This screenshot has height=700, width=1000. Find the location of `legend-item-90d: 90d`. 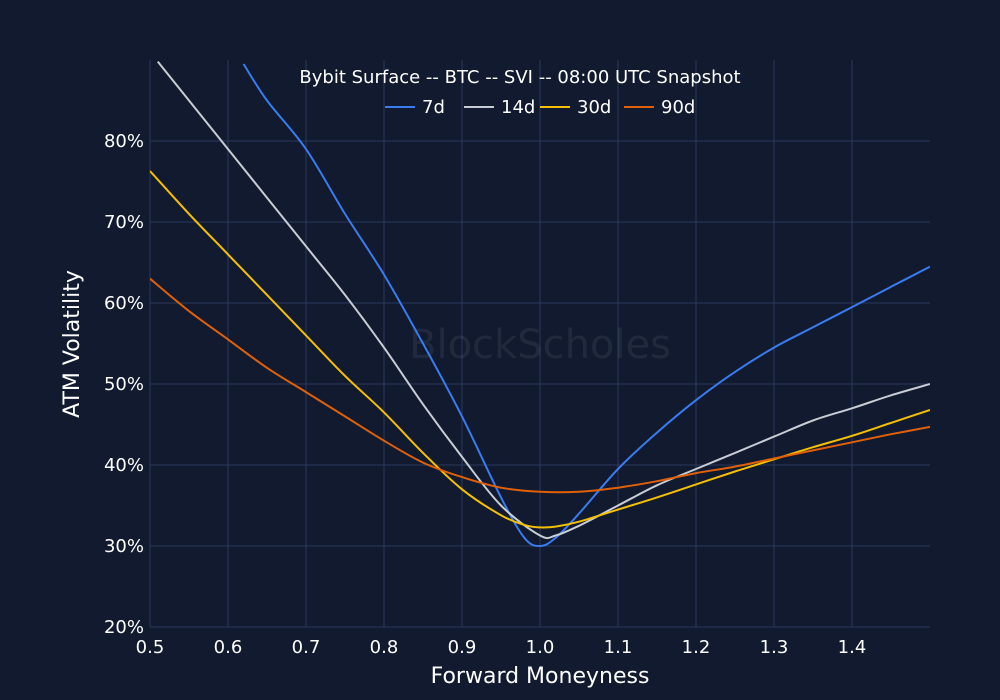

legend-item-90d: 90d is located at coordinates (659, 107).